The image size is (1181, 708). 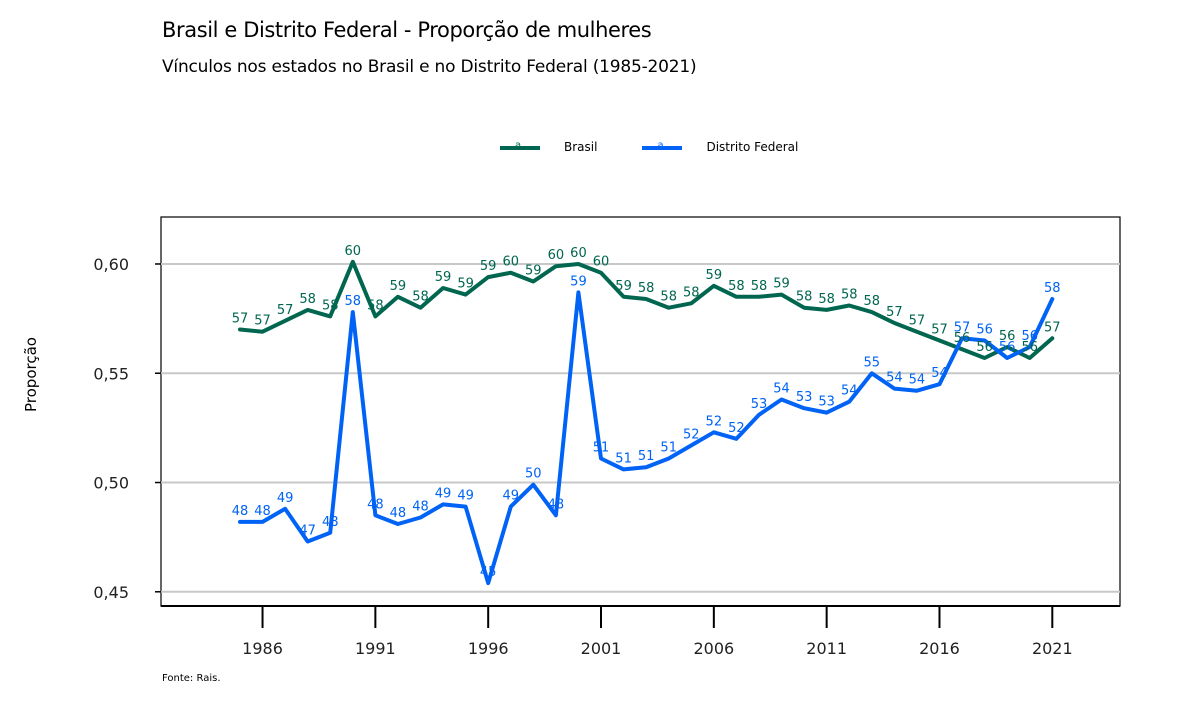 I want to click on legend-key-brasil: a, so click(x=520, y=147).